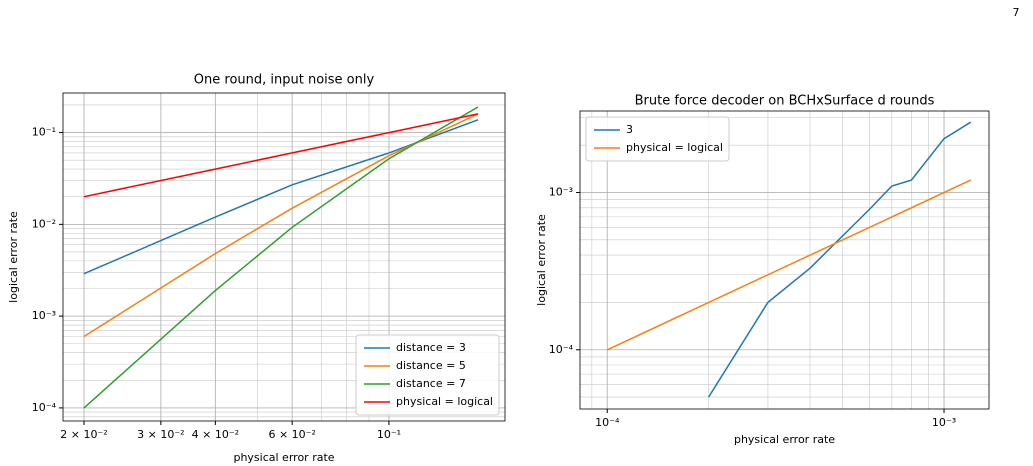  What do you see at coordinates (431, 383) in the screenshot?
I see `legend-label: distance = 7` at bounding box center [431, 383].